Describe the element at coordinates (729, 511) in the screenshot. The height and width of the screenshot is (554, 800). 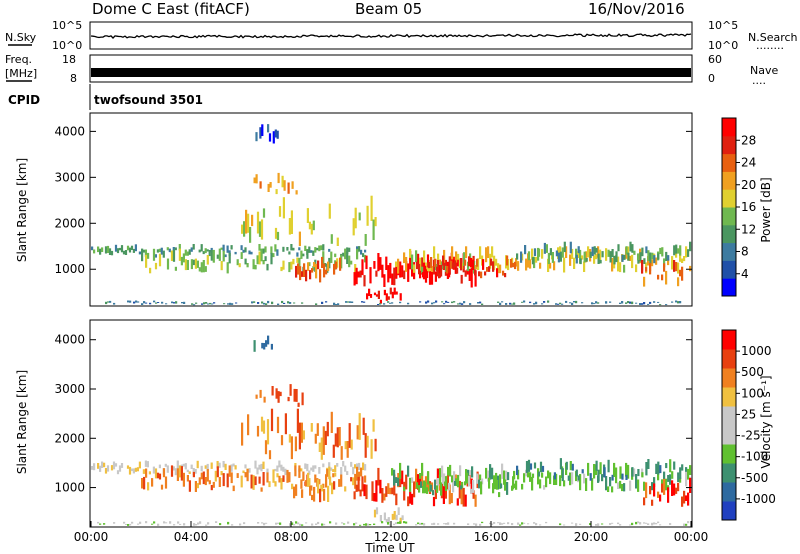
I see `velocity-colorbar-swatch` at that location.